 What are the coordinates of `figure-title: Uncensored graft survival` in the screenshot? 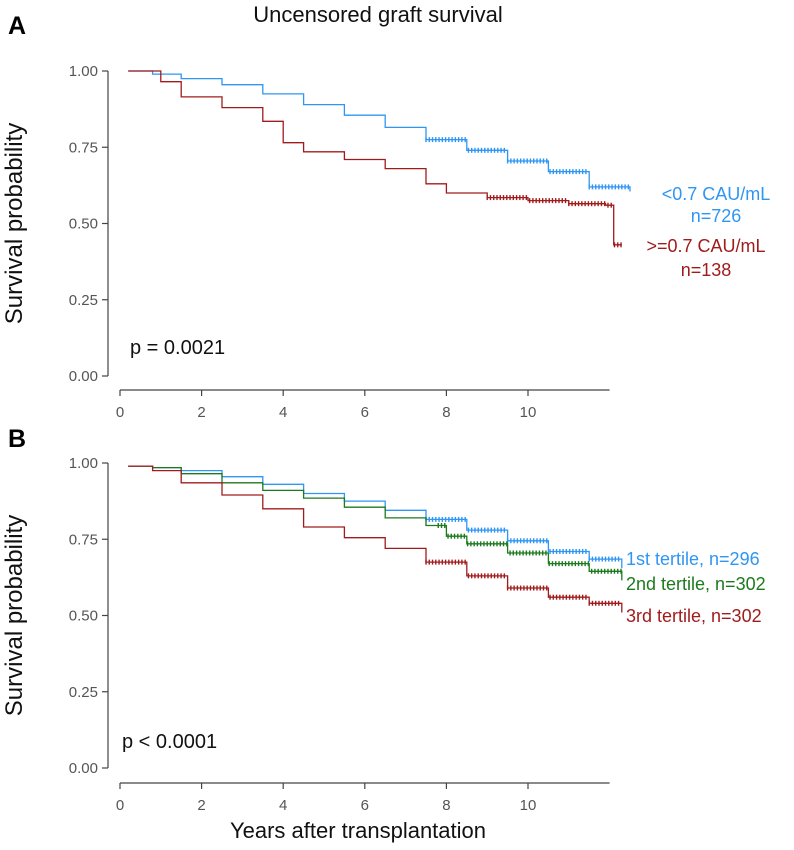 It's located at (377, 14).